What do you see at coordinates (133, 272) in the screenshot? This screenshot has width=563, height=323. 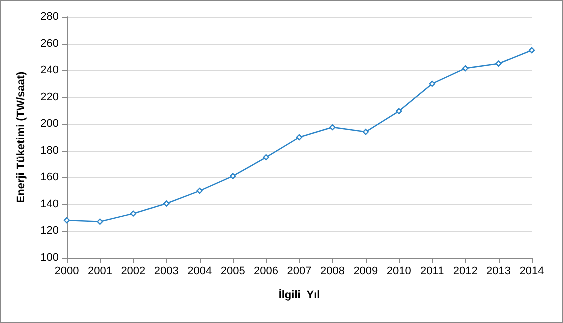 I see `x-tick-label: 2002` at bounding box center [133, 272].